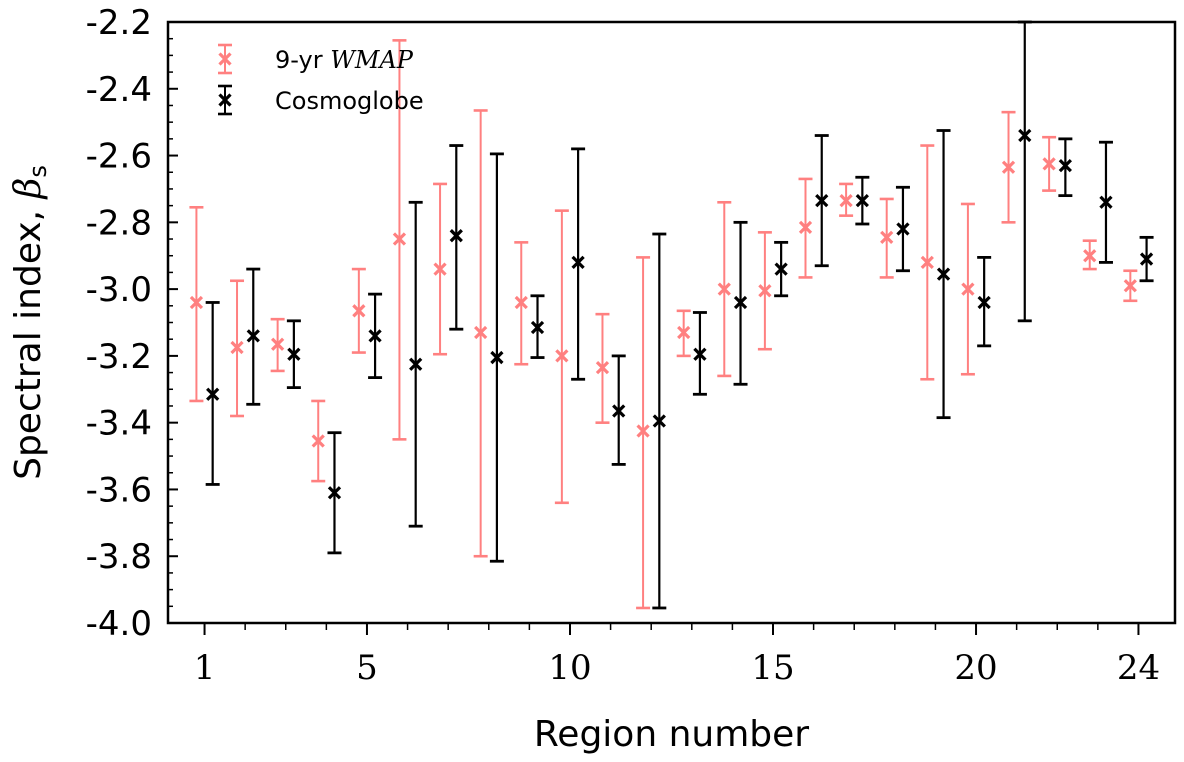 This screenshot has height=762, width=1184. What do you see at coordinates (119, 157) in the screenshot?
I see `ytick-label: -2.6` at bounding box center [119, 157].